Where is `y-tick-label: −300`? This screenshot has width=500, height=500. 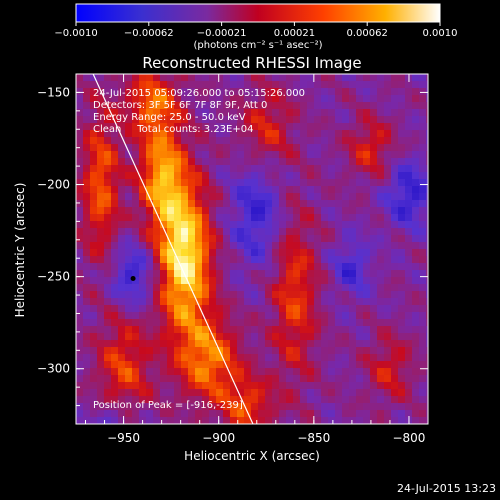
y-tick-label: −300 is located at coordinates (53, 369).